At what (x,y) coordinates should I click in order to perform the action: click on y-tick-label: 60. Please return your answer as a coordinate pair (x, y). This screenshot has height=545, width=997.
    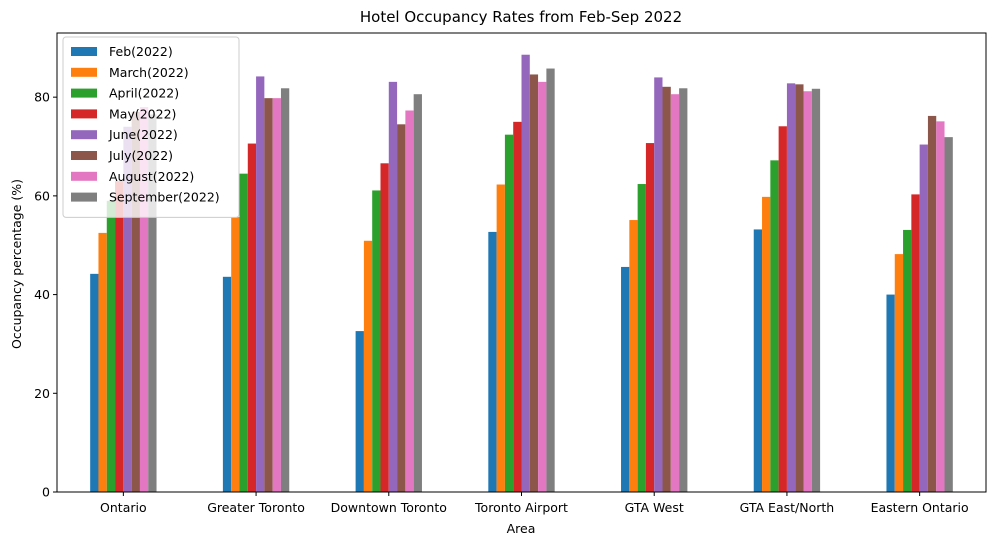
    Looking at the image, I should click on (42, 195).